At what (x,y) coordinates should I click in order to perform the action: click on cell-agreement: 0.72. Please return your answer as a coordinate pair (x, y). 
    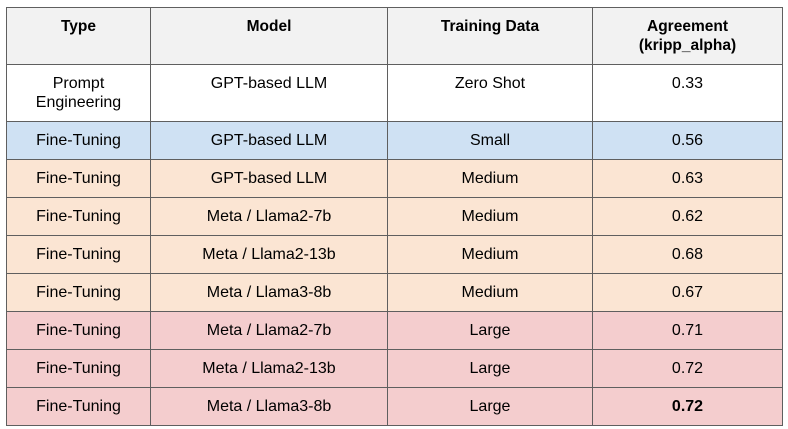
    Looking at the image, I should click on (687, 368).